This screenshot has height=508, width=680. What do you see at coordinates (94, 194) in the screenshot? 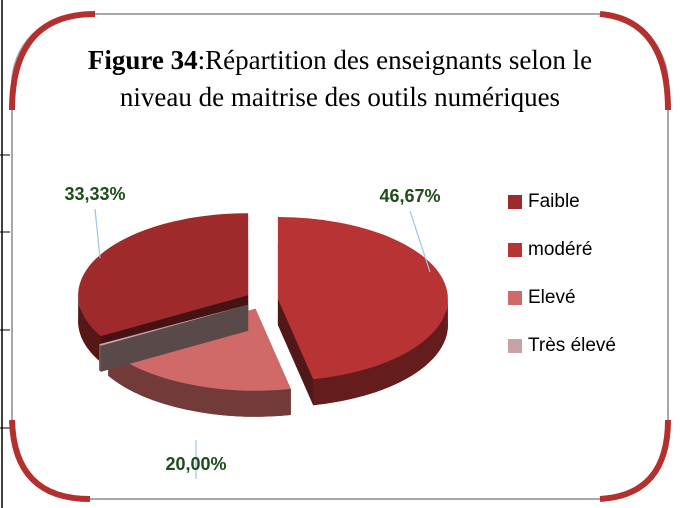
I see `value-label: 33,33%` at bounding box center [94, 194].